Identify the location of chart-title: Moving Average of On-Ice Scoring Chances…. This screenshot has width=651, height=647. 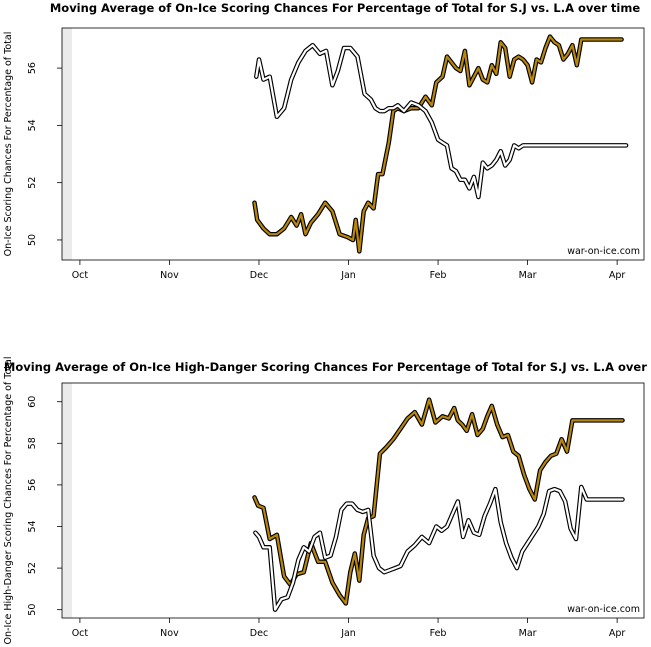
(345, 8).